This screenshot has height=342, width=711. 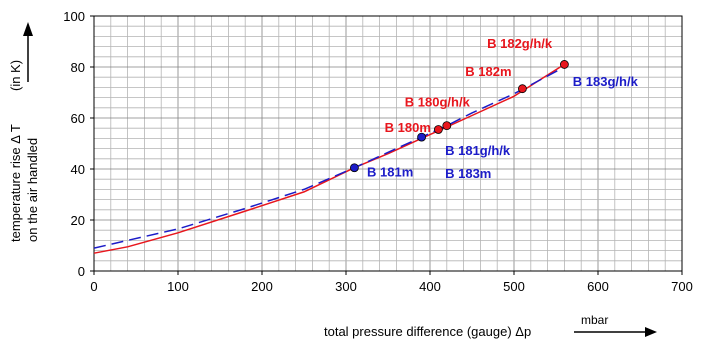 I want to click on x-axis-unit: mbar, so click(x=594, y=320).